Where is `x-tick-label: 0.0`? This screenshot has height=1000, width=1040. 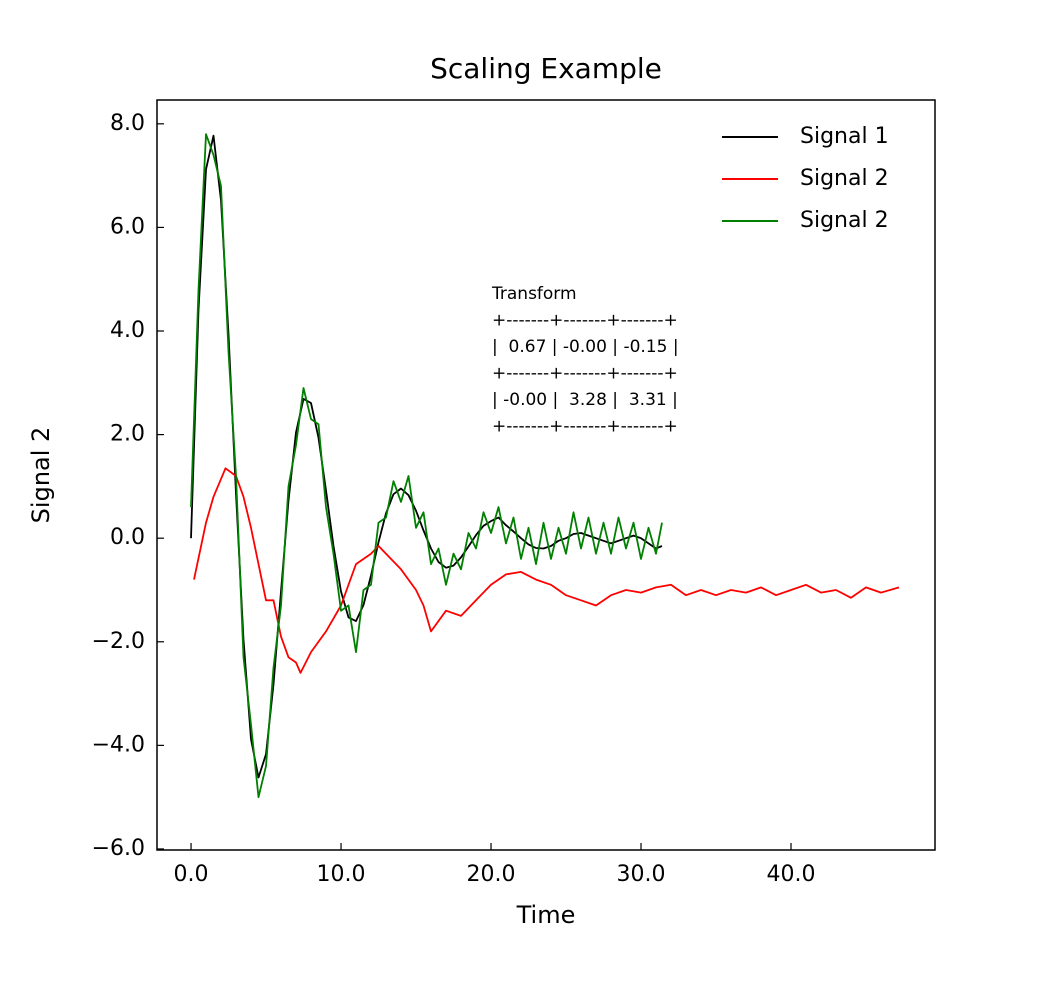 x-tick-label: 0.0 is located at coordinates (191, 874).